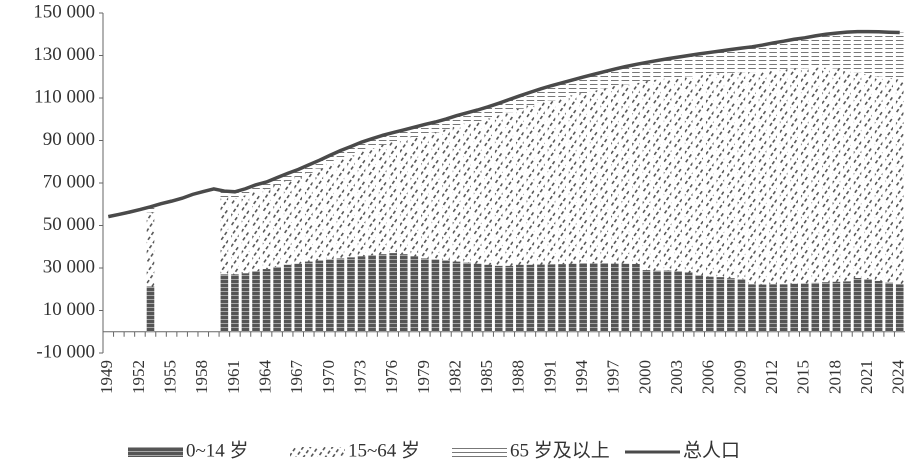  Describe the element at coordinates (866, 377) in the screenshot. I see `x-tick-label: 2021` at that location.